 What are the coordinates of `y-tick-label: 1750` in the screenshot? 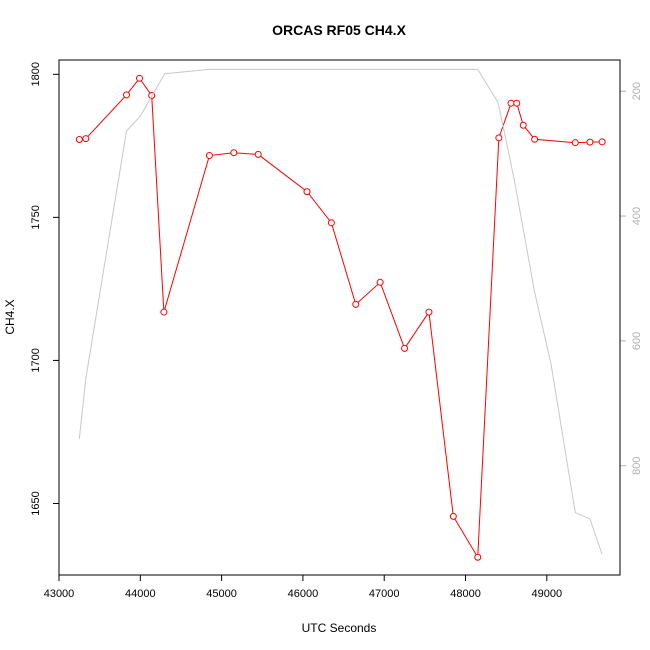 It's located at (36, 217).